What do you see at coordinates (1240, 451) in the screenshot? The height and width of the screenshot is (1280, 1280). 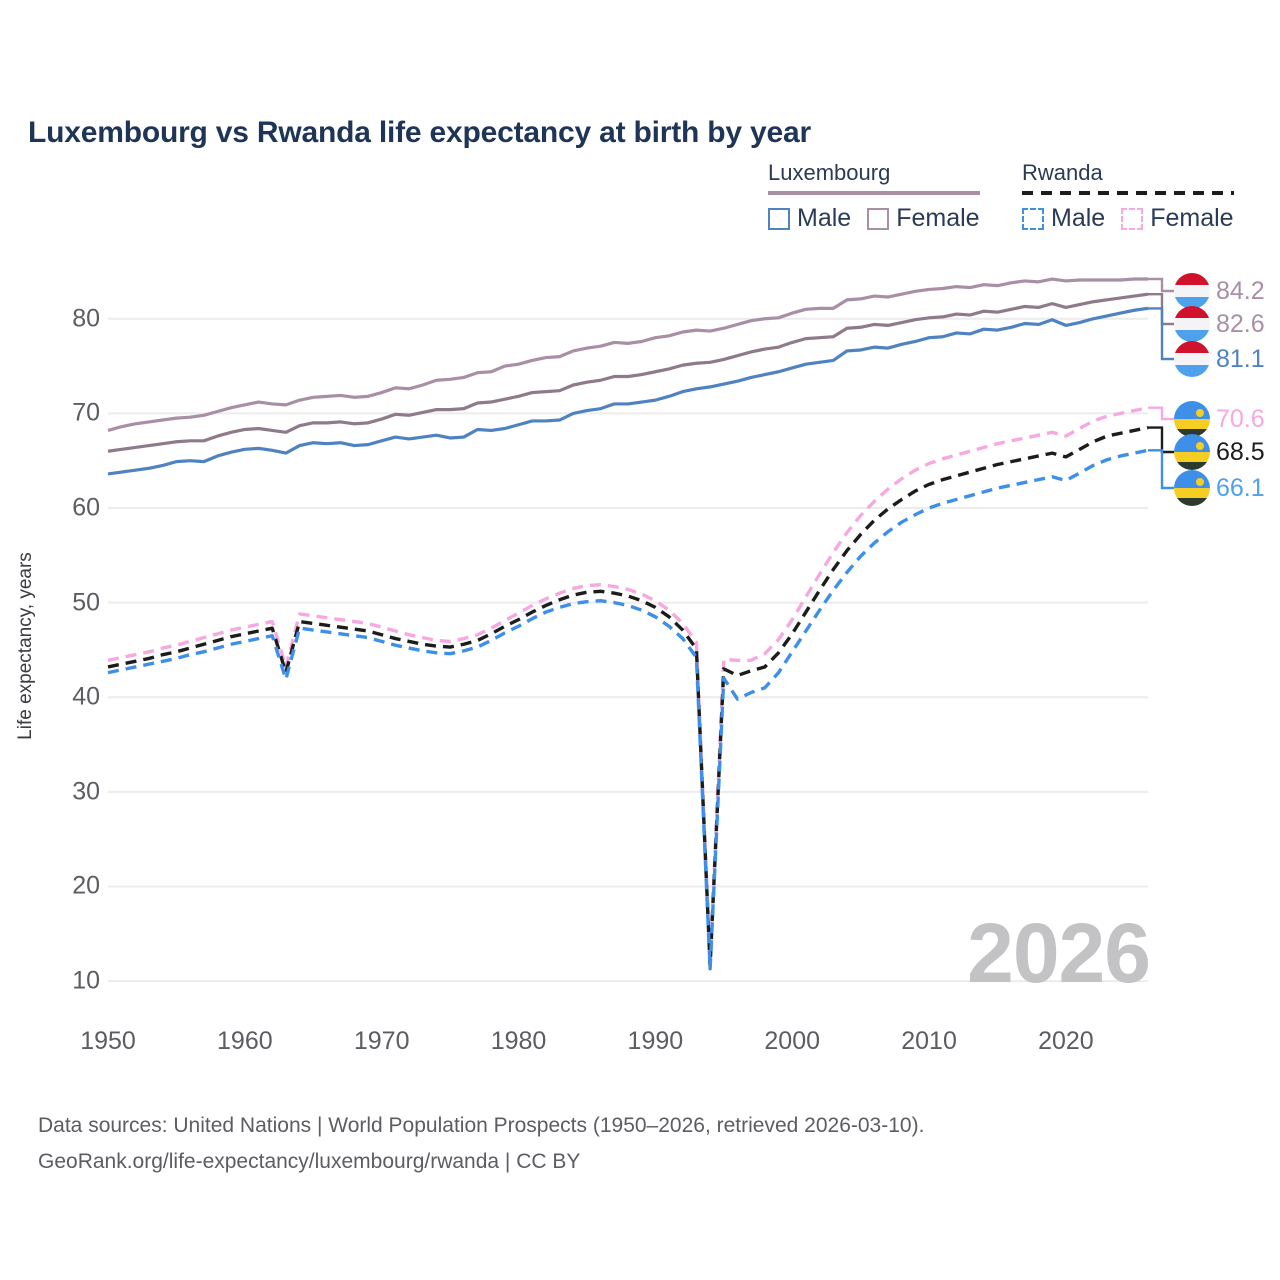 I see `end-label-value: 68.5` at bounding box center [1240, 451].